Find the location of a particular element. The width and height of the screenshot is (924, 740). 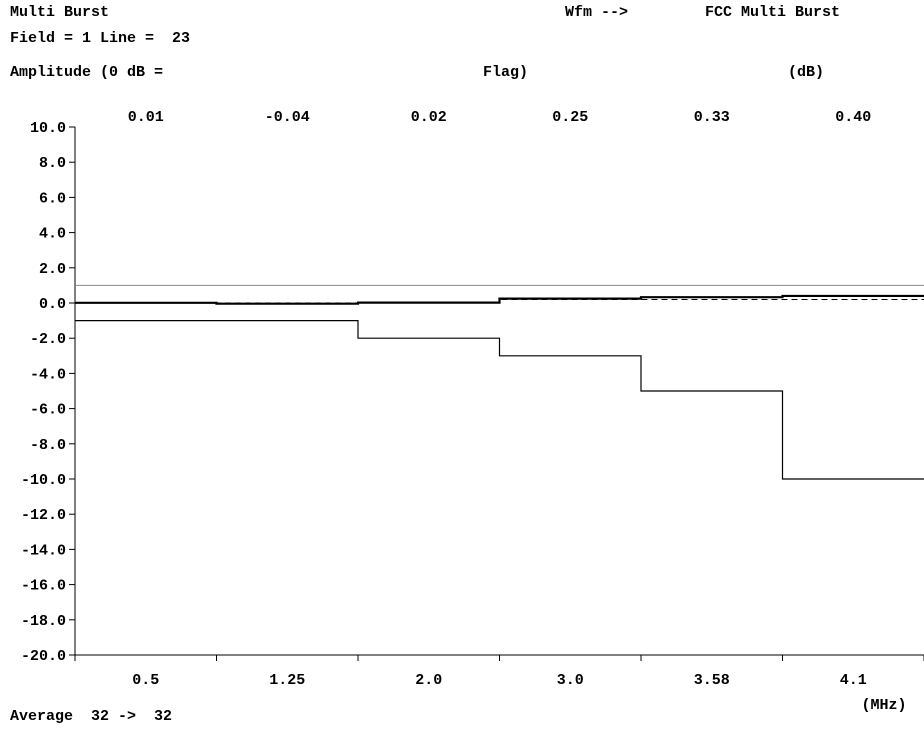

y-tick-label: 4.0 is located at coordinates (52, 234).